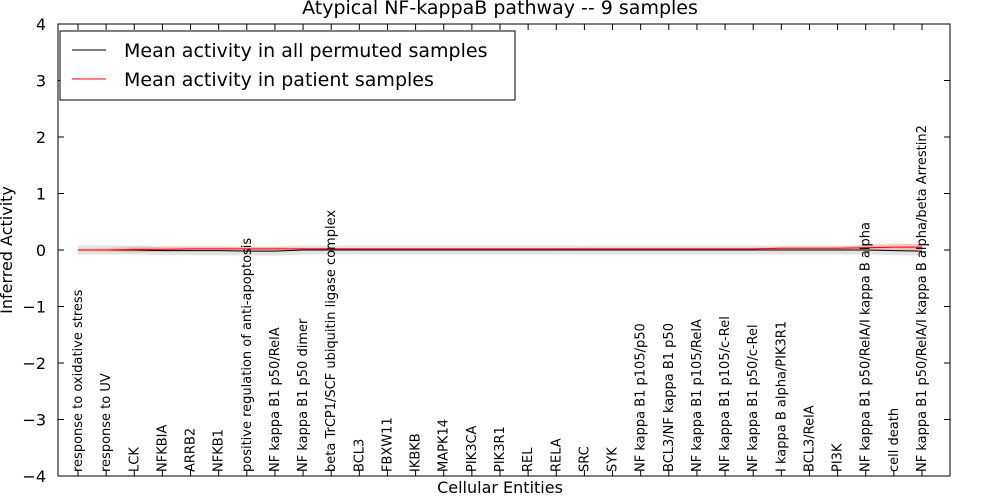 Image resolution: width=1000 pixels, height=500 pixels. Describe the element at coordinates (641, 397) in the screenshot. I see `category-label: NF kappa B1 p105/p50` at that location.